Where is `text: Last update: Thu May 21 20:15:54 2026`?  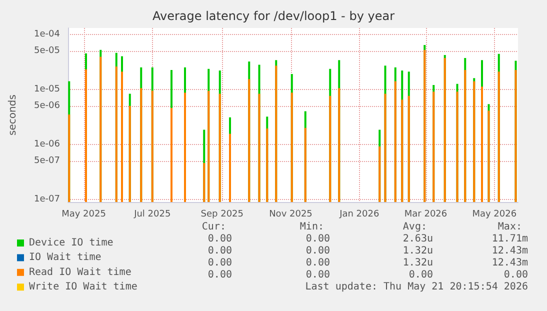
text: Last update: Thu May 21 20:15:54 2026 is located at coordinates (416, 287).